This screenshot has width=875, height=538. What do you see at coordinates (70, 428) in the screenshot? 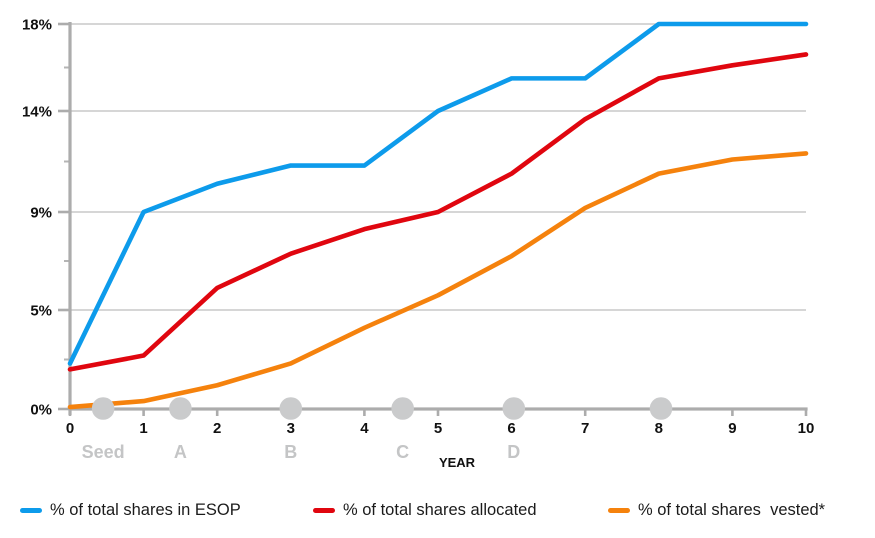
I see `x-tick-label: 0` at bounding box center [70, 428].